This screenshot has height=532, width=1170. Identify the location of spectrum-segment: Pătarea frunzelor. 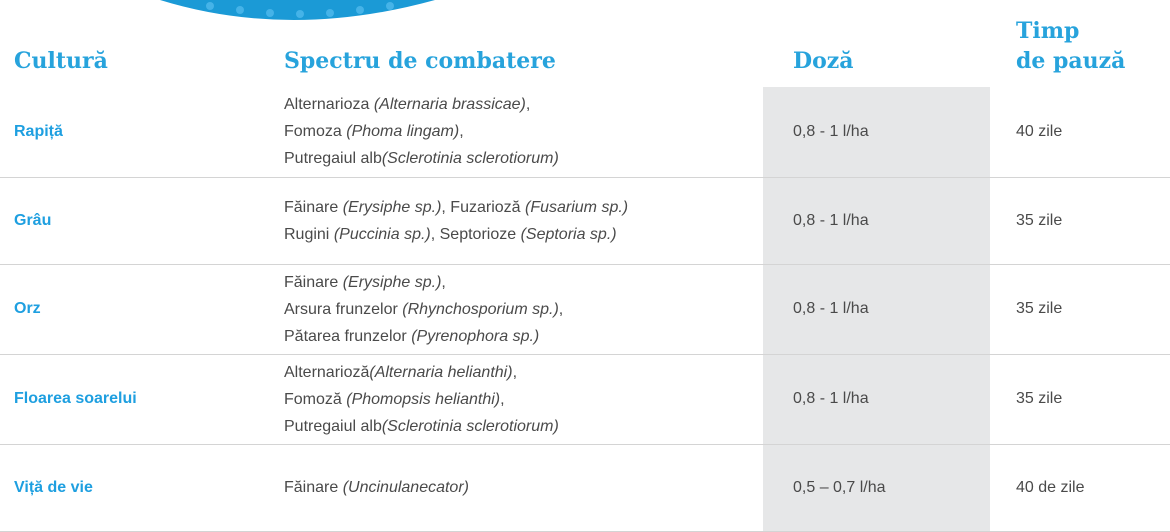
(348, 336).